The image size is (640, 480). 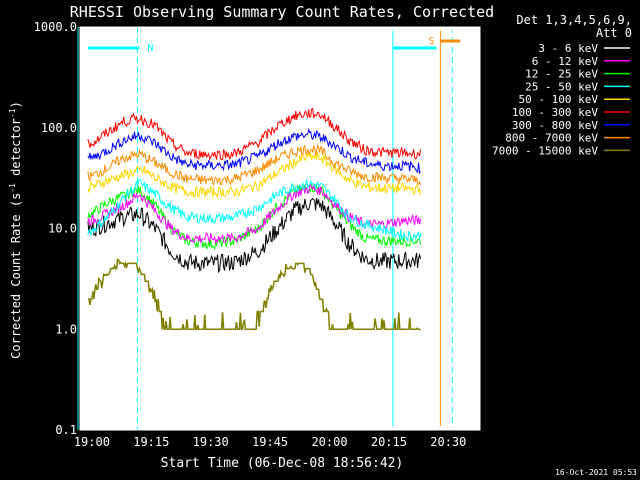 What do you see at coordinates (555, 125) in the screenshot?
I see `legend-label-6: 300 - 800 keV` at bounding box center [555, 125].